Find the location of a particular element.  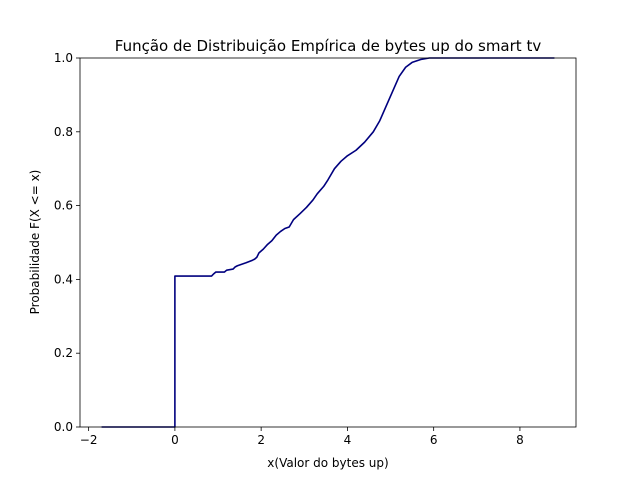

x-tick-label-3: 4 is located at coordinates (348, 440).